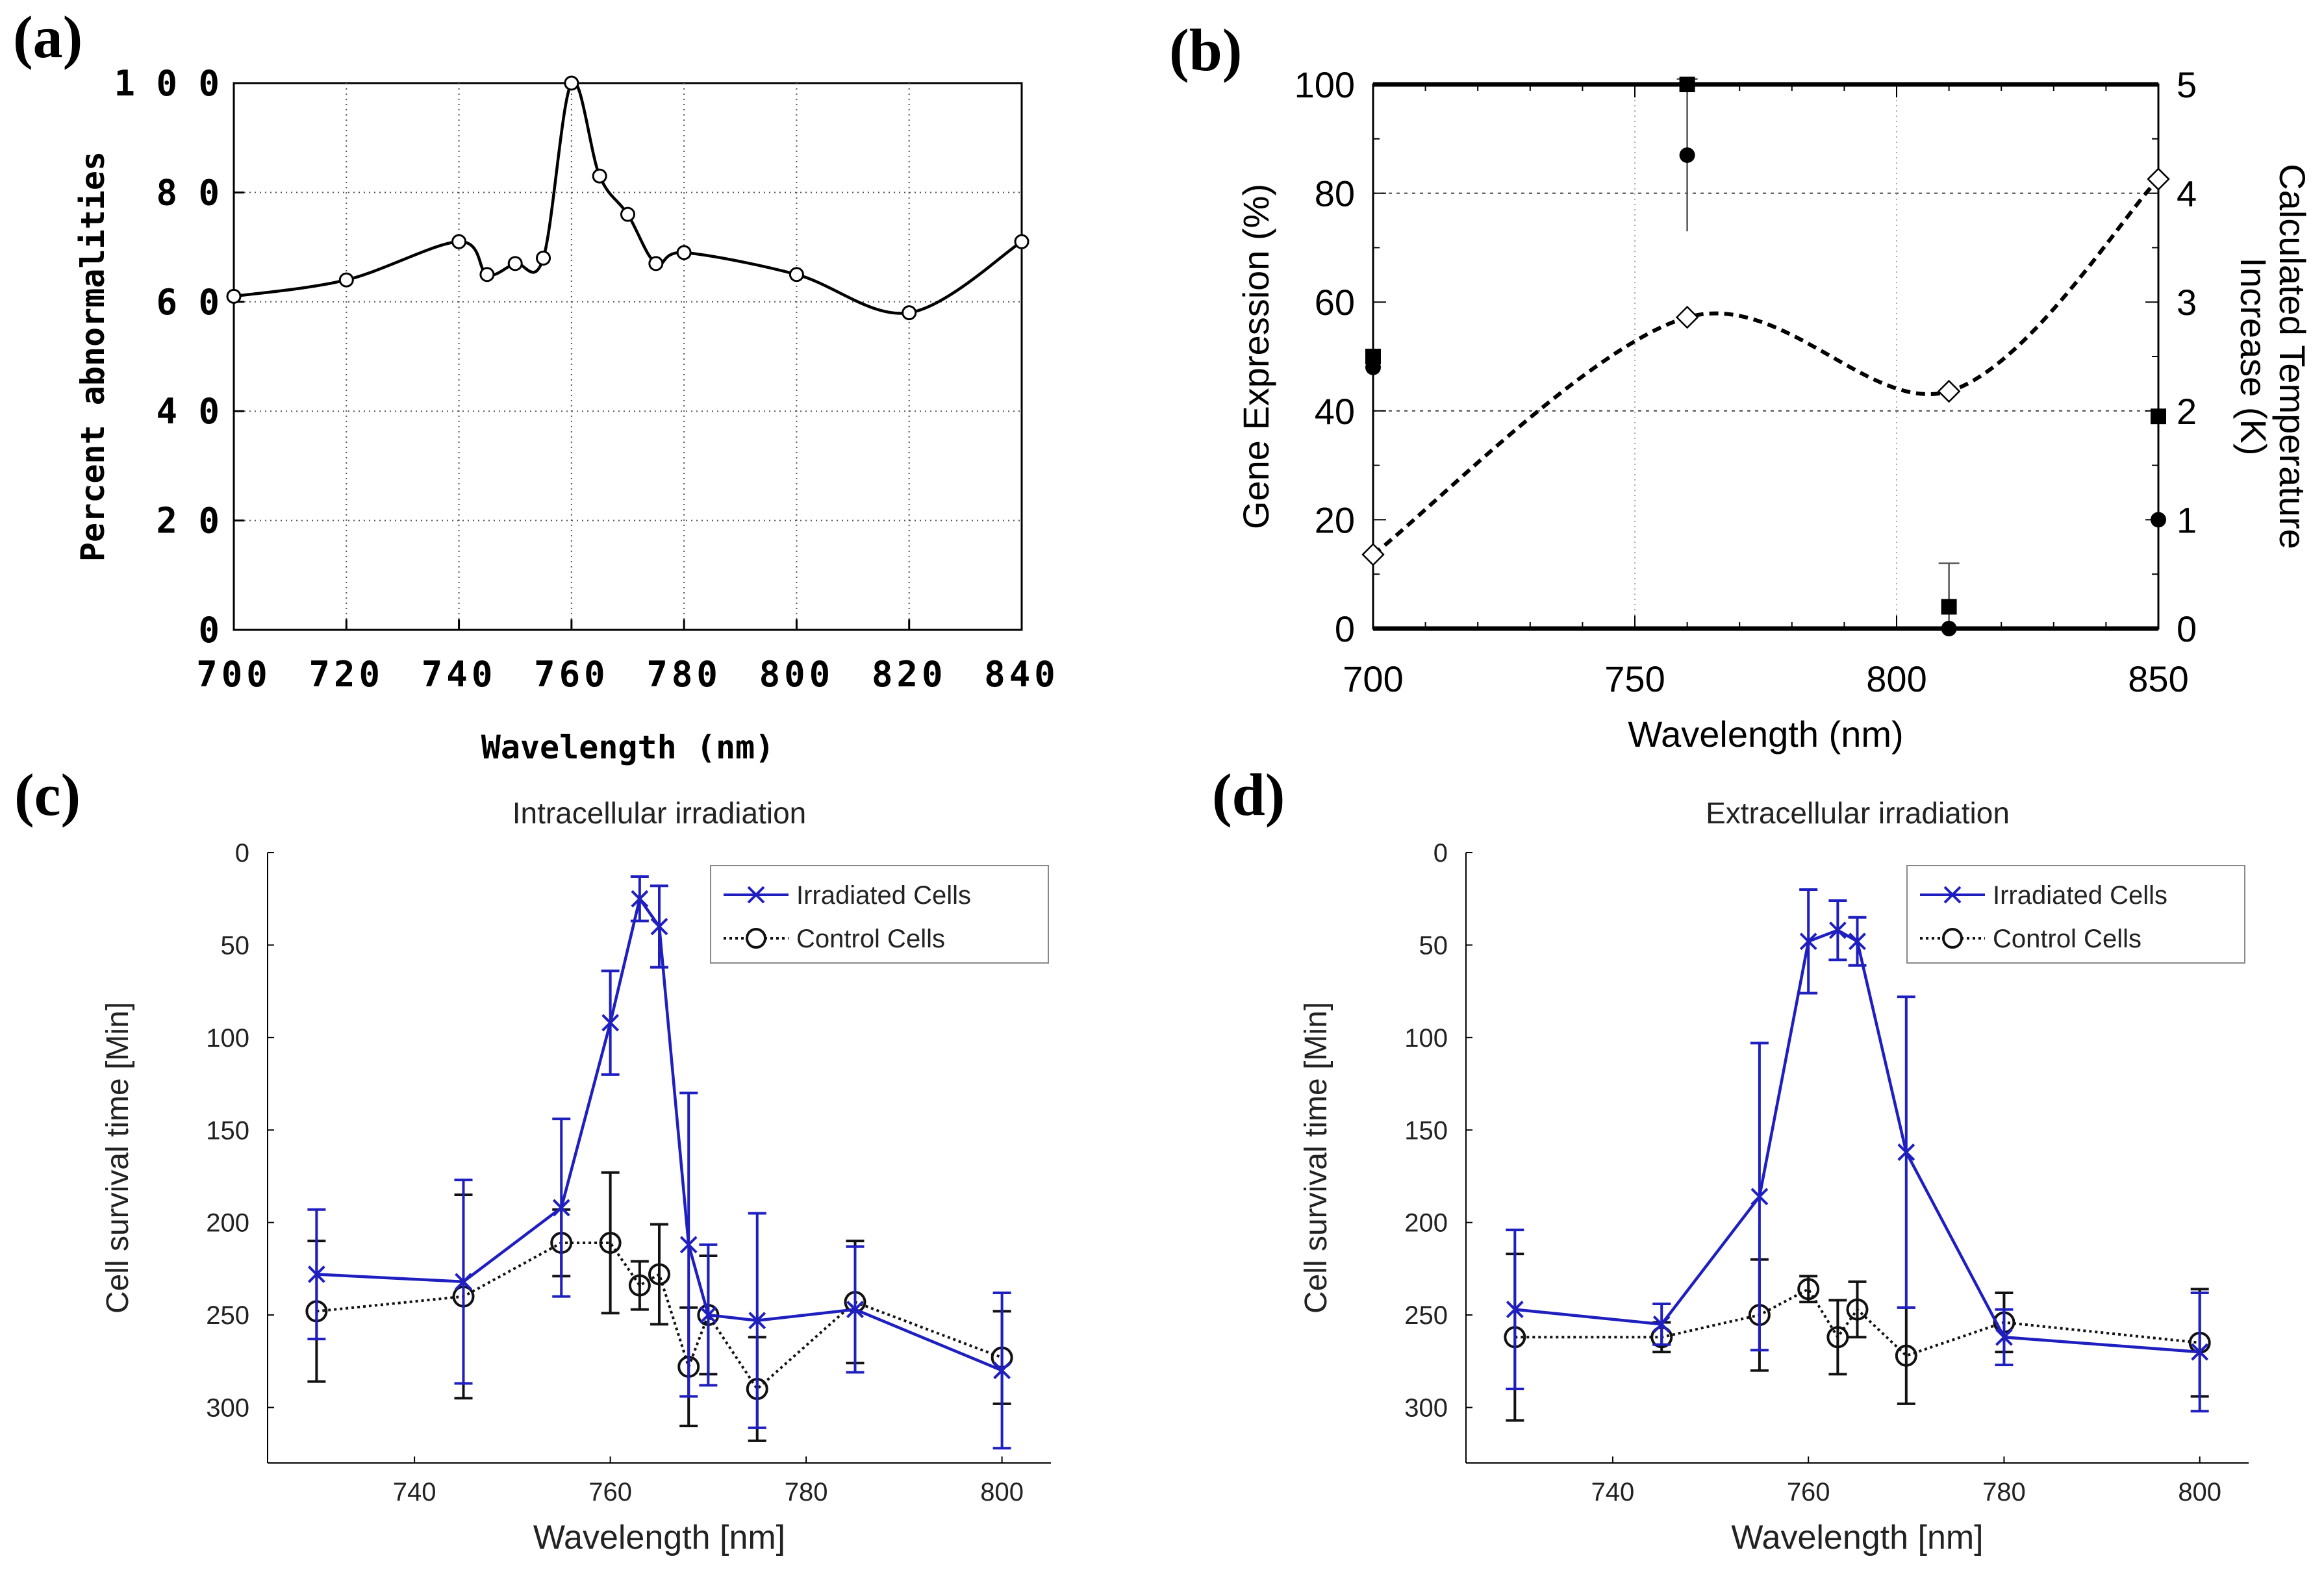 The image size is (2324, 1574). Describe the element at coordinates (2075, 914) in the screenshot. I see `legend-d` at that location.